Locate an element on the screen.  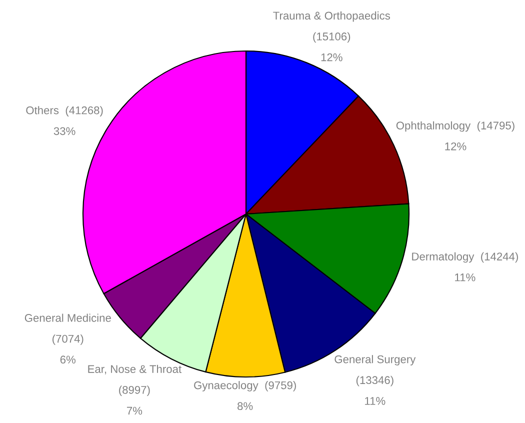
data-label: (15106) 12% is located at coordinates (331, 47).